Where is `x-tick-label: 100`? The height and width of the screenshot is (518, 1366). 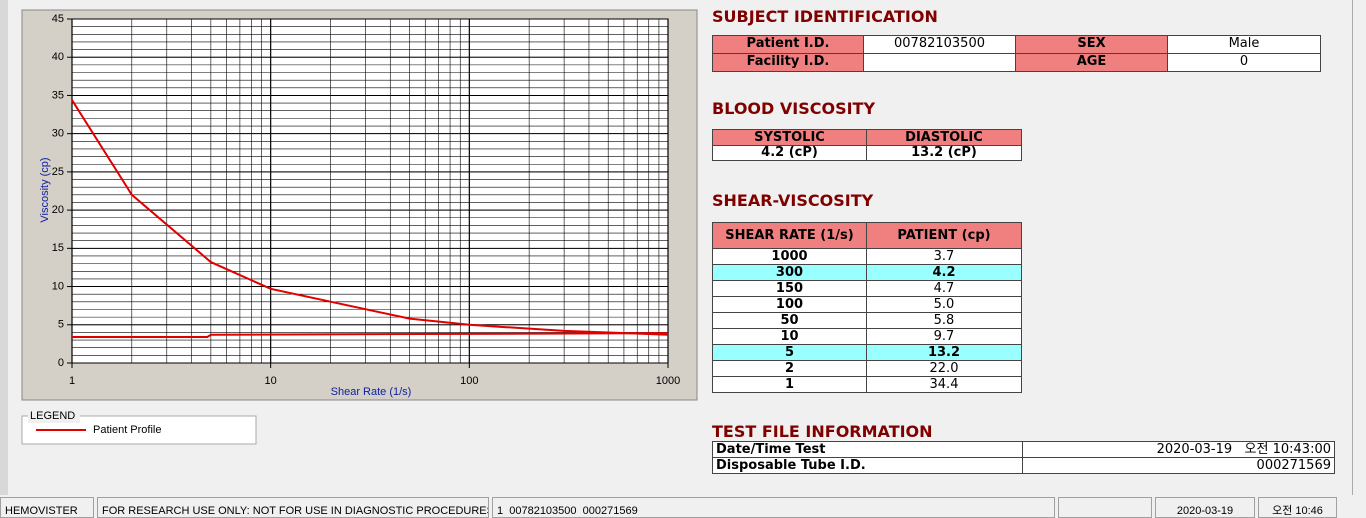 x-tick-label: 100 is located at coordinates (469, 381).